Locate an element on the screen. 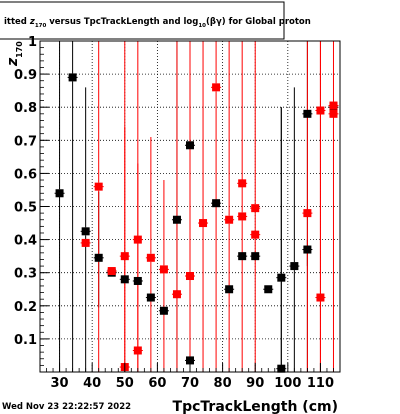  y-tick-label: 0.2 is located at coordinates (25, 307).